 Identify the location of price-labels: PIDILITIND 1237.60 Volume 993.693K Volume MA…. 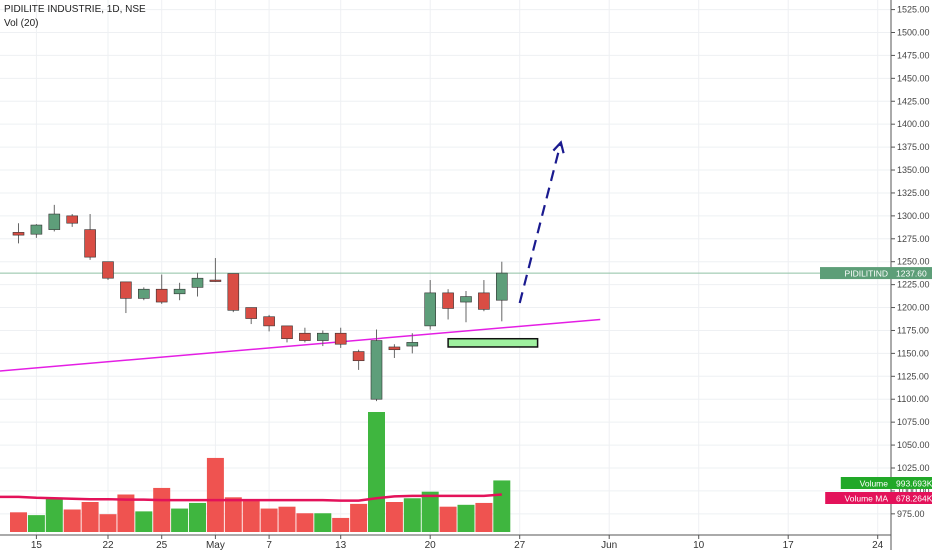
(876, 385).